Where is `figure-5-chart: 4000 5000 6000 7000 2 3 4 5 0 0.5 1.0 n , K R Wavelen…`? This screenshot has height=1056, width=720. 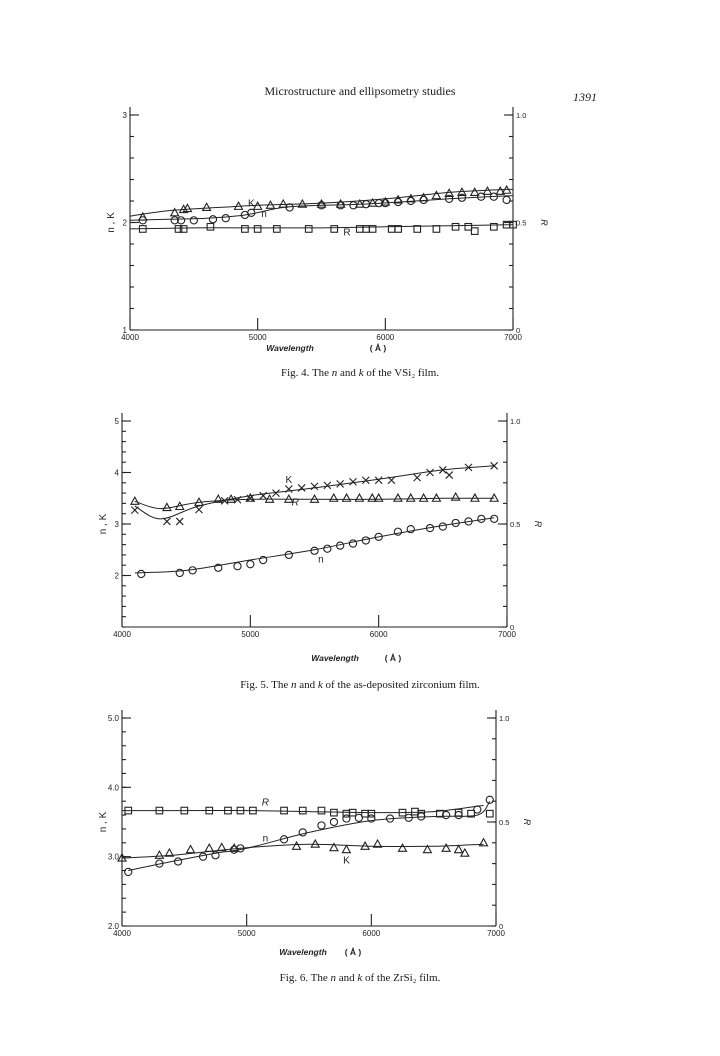 figure-5-chart: 4000 5000 6000 7000 2 3 4 5 0 0.5 1.0 n , K R Wavelen… is located at coordinates (320, 538).